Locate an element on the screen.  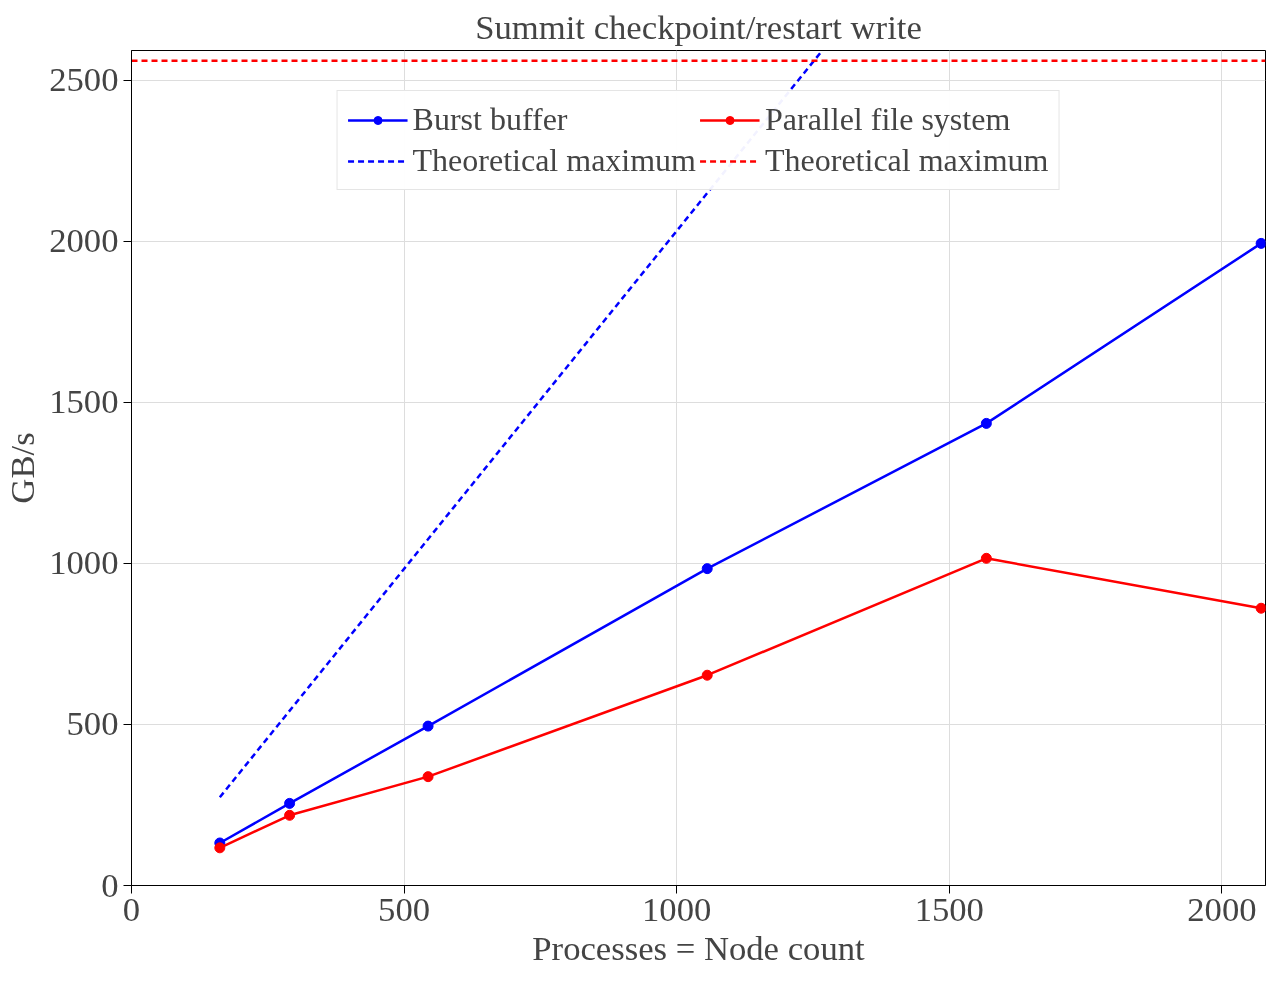
y-tick-label: 1500 is located at coordinates (84, 401).